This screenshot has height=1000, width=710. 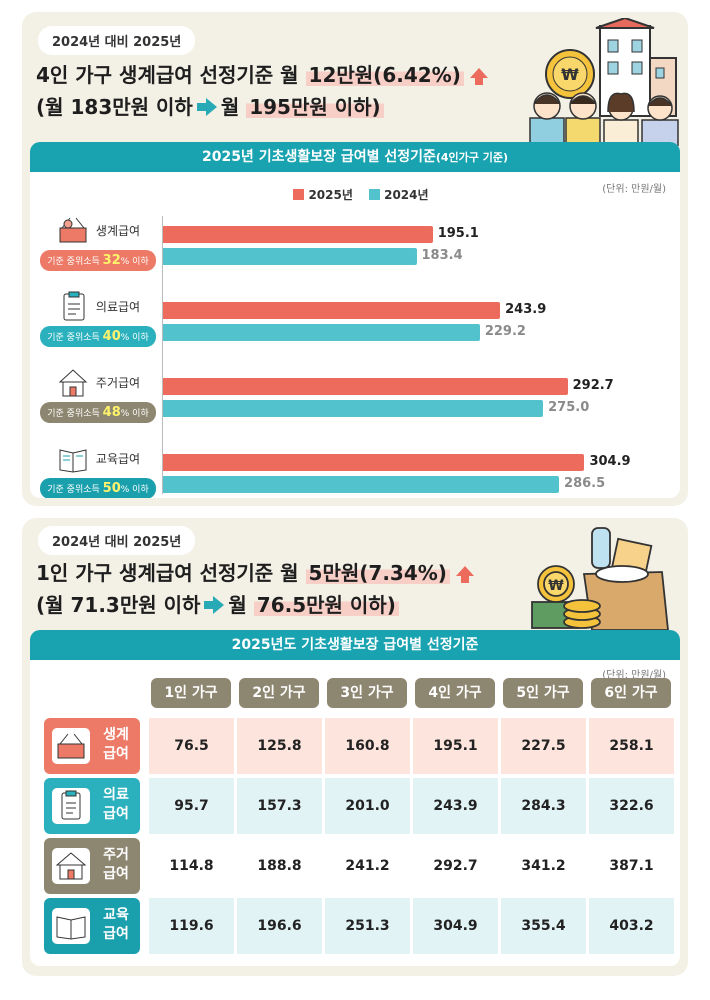 What do you see at coordinates (116, 915) in the screenshot?
I see `row-label-1: 교육` at bounding box center [116, 915].